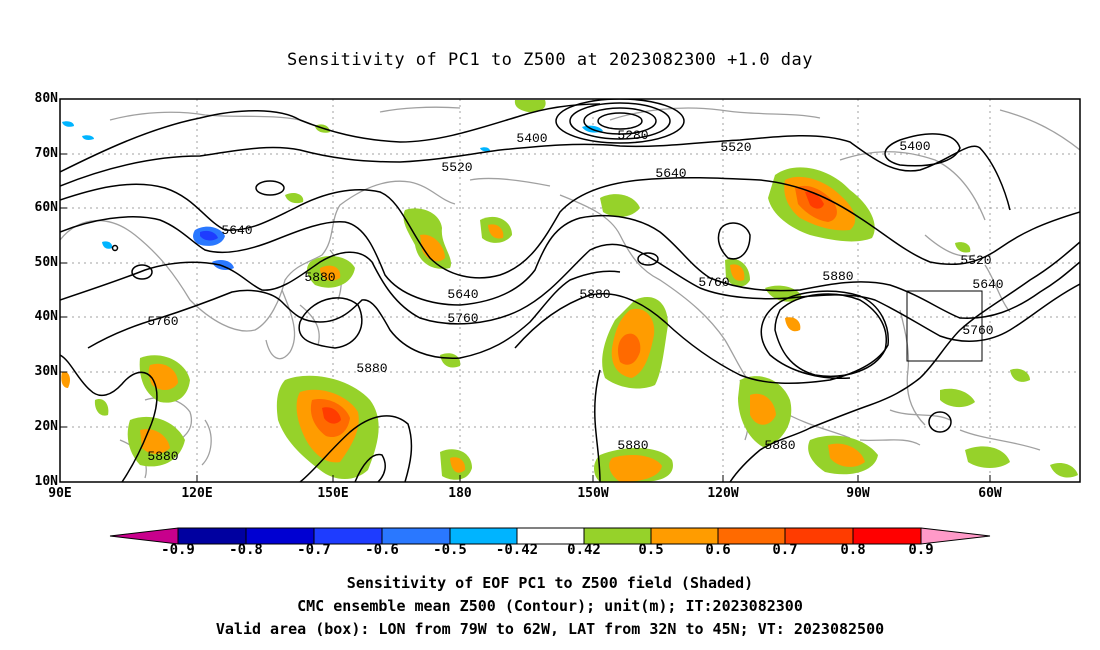 The height and width of the screenshot is (650, 1100). Describe the element at coordinates (314, 550) in the screenshot. I see `colorbar-label: -0.7` at that location.